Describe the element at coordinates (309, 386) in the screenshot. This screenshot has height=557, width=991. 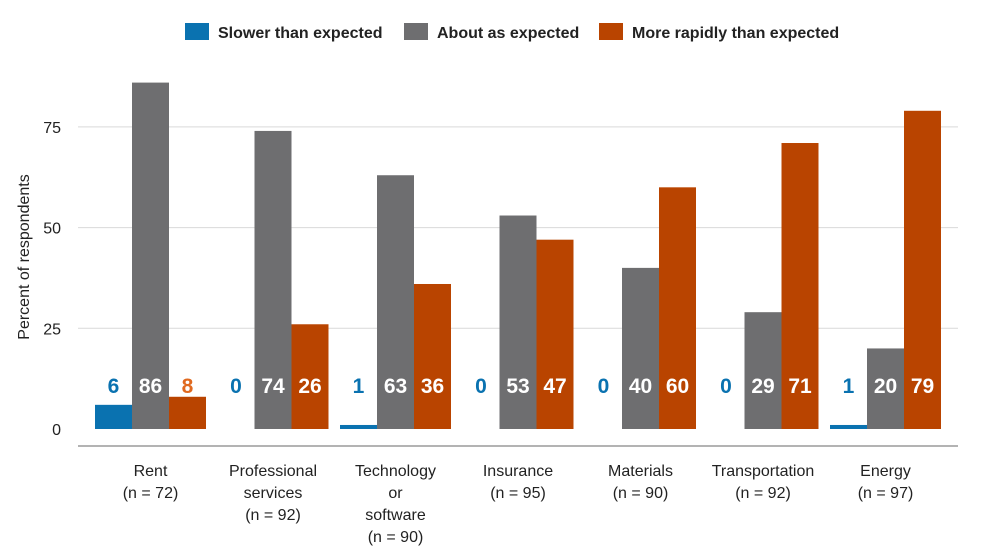
I see `data-label-2-1: 26` at that location.